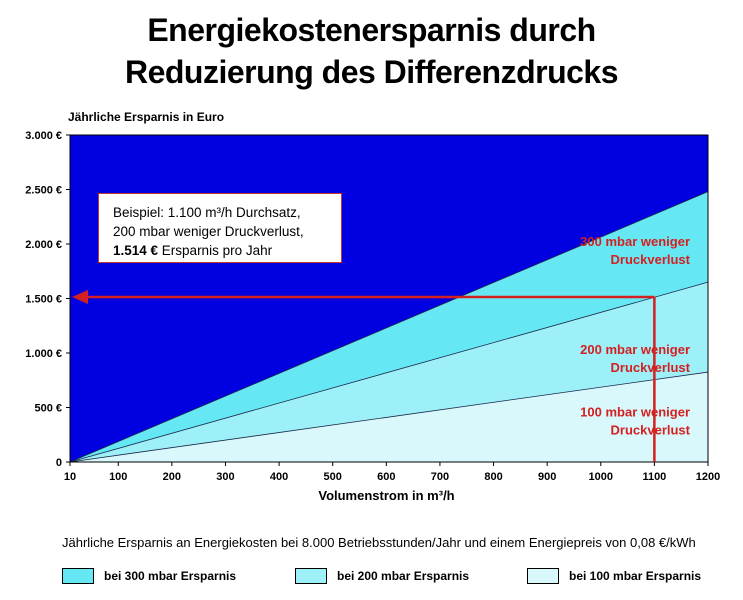 This screenshot has width=743, height=600. What do you see at coordinates (43, 354) in the screenshot?
I see `y-tick-label: 1.000 €` at bounding box center [43, 354].